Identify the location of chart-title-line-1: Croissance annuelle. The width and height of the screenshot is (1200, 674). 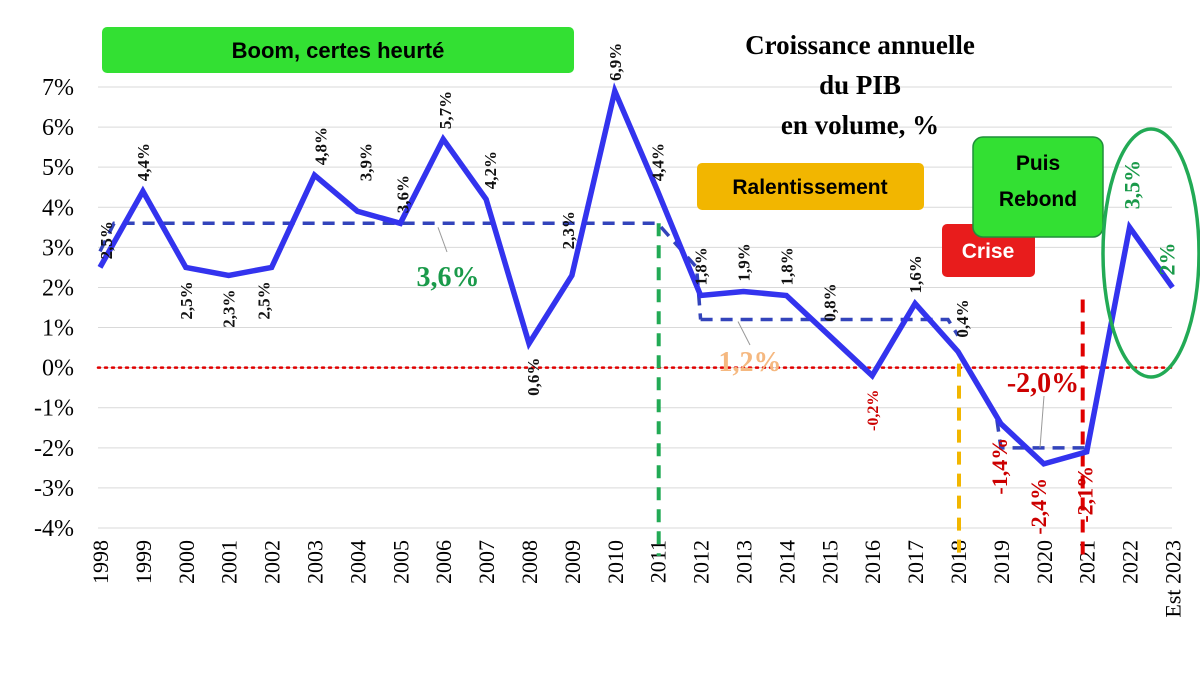
(860, 45).